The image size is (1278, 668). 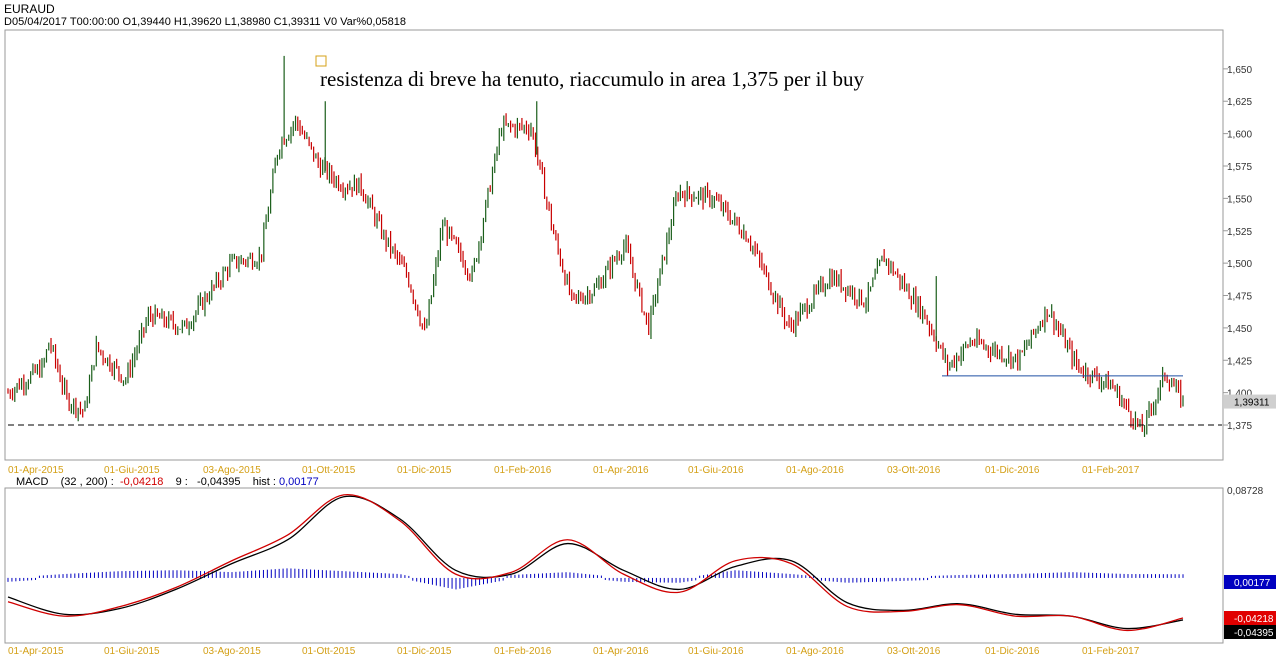 I want to click on y-tick-label: 1,425, so click(x=1239, y=361).